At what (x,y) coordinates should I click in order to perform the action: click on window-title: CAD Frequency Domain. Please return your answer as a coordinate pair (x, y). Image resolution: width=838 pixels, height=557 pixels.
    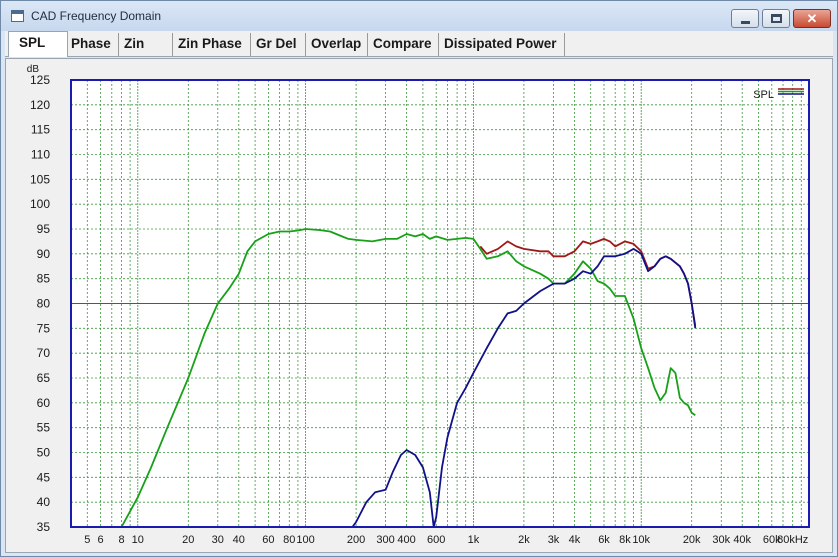
    Looking at the image, I should click on (96, 16).